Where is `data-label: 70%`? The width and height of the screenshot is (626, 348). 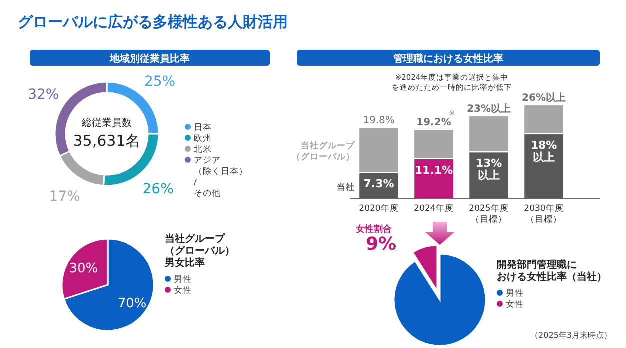
data-label: 70% is located at coordinates (132, 304).